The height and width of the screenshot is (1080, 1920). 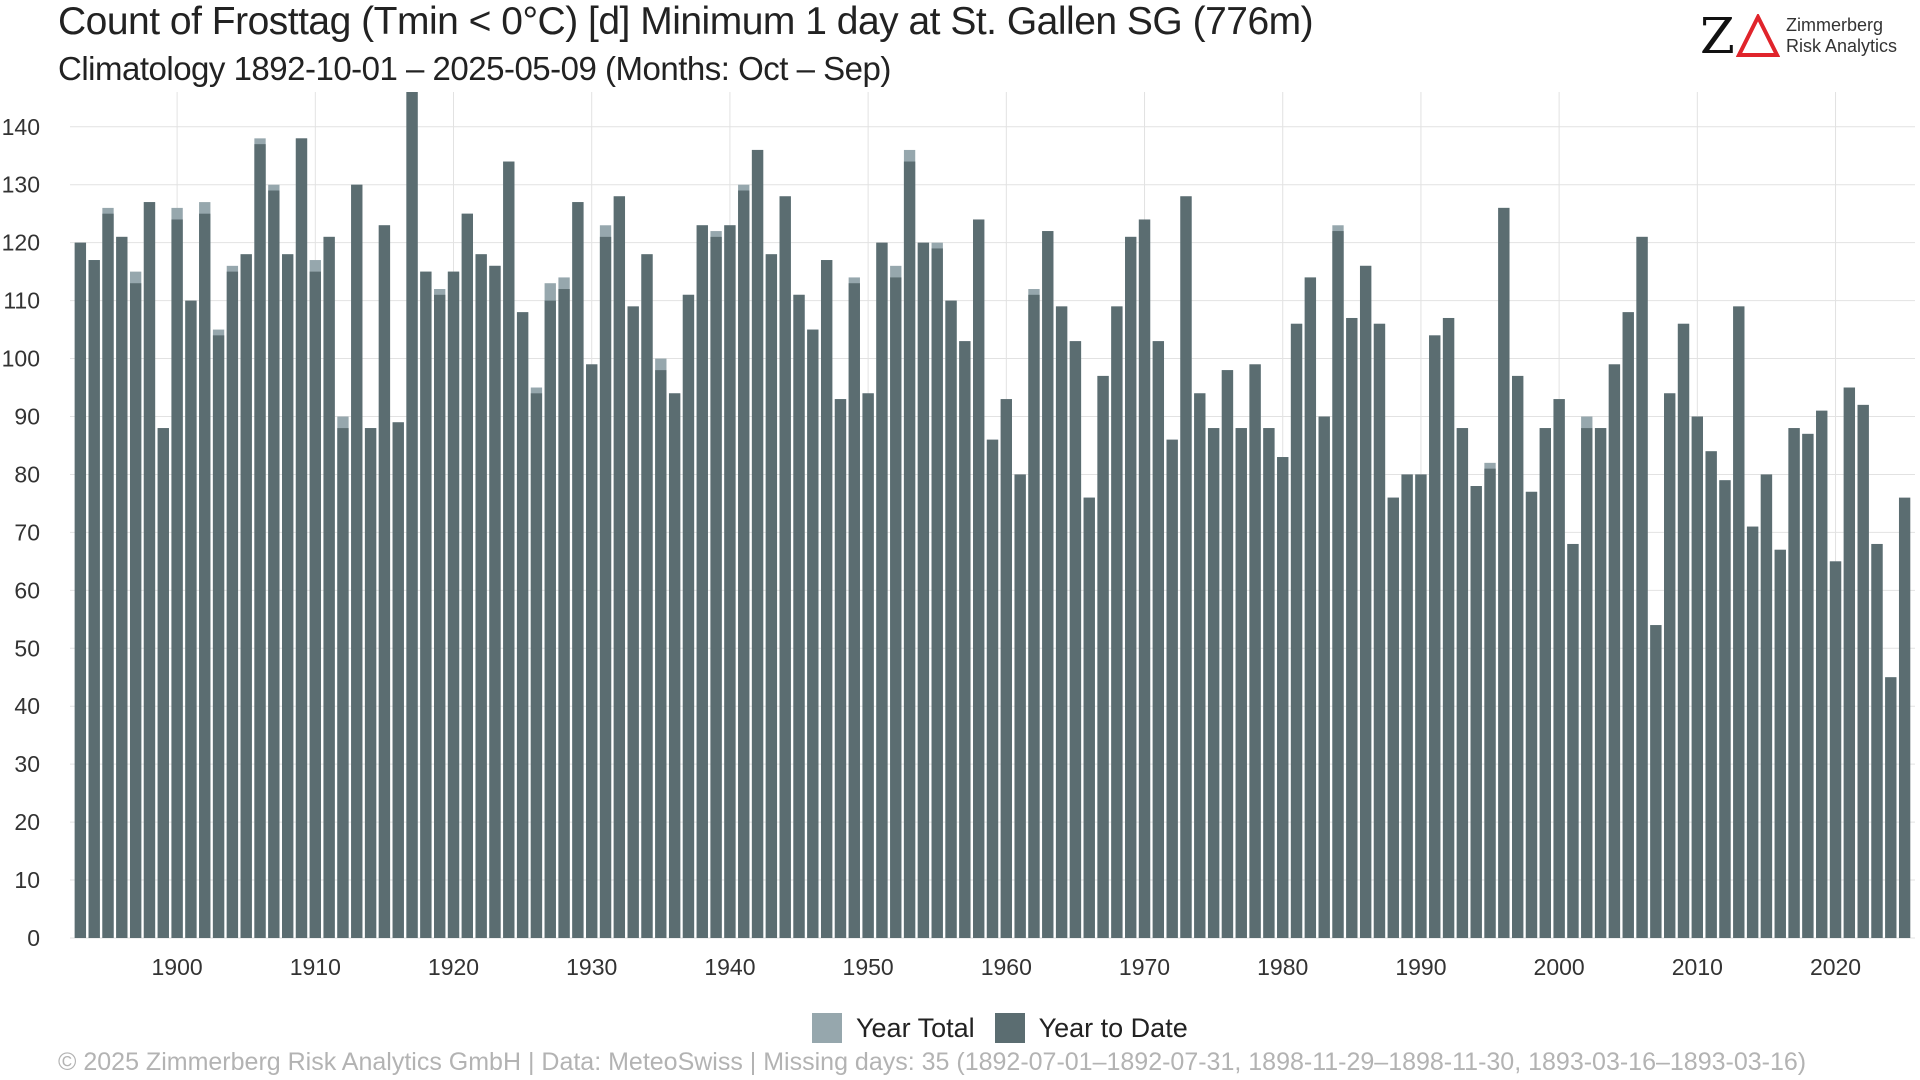 What do you see at coordinates (1559, 967) in the screenshot?
I see `x-tick-label: 2000` at bounding box center [1559, 967].